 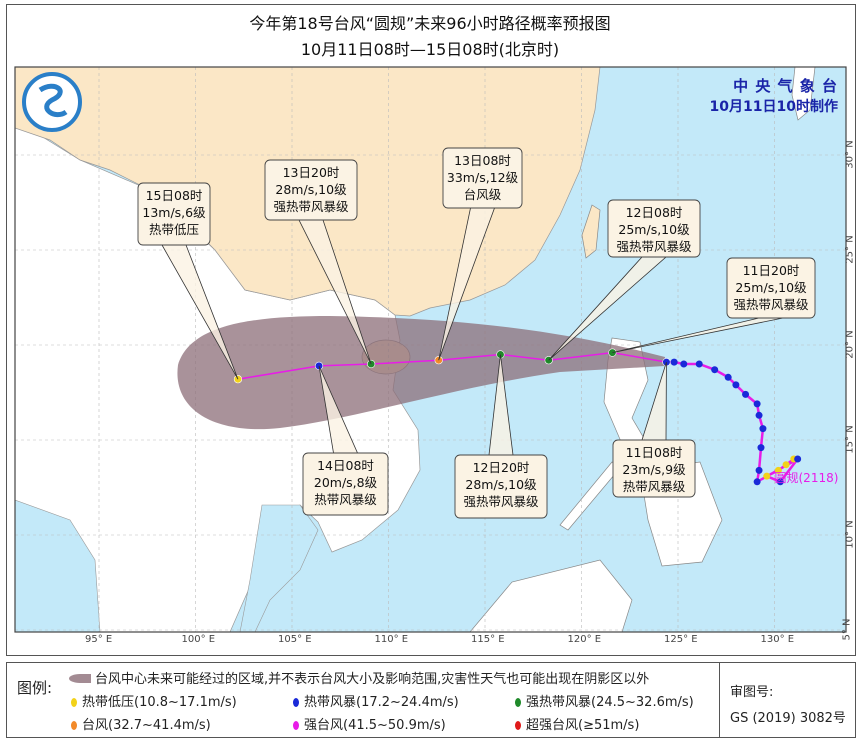 I want to click on callout-wind: 25m/s,10级, so click(x=771, y=287).